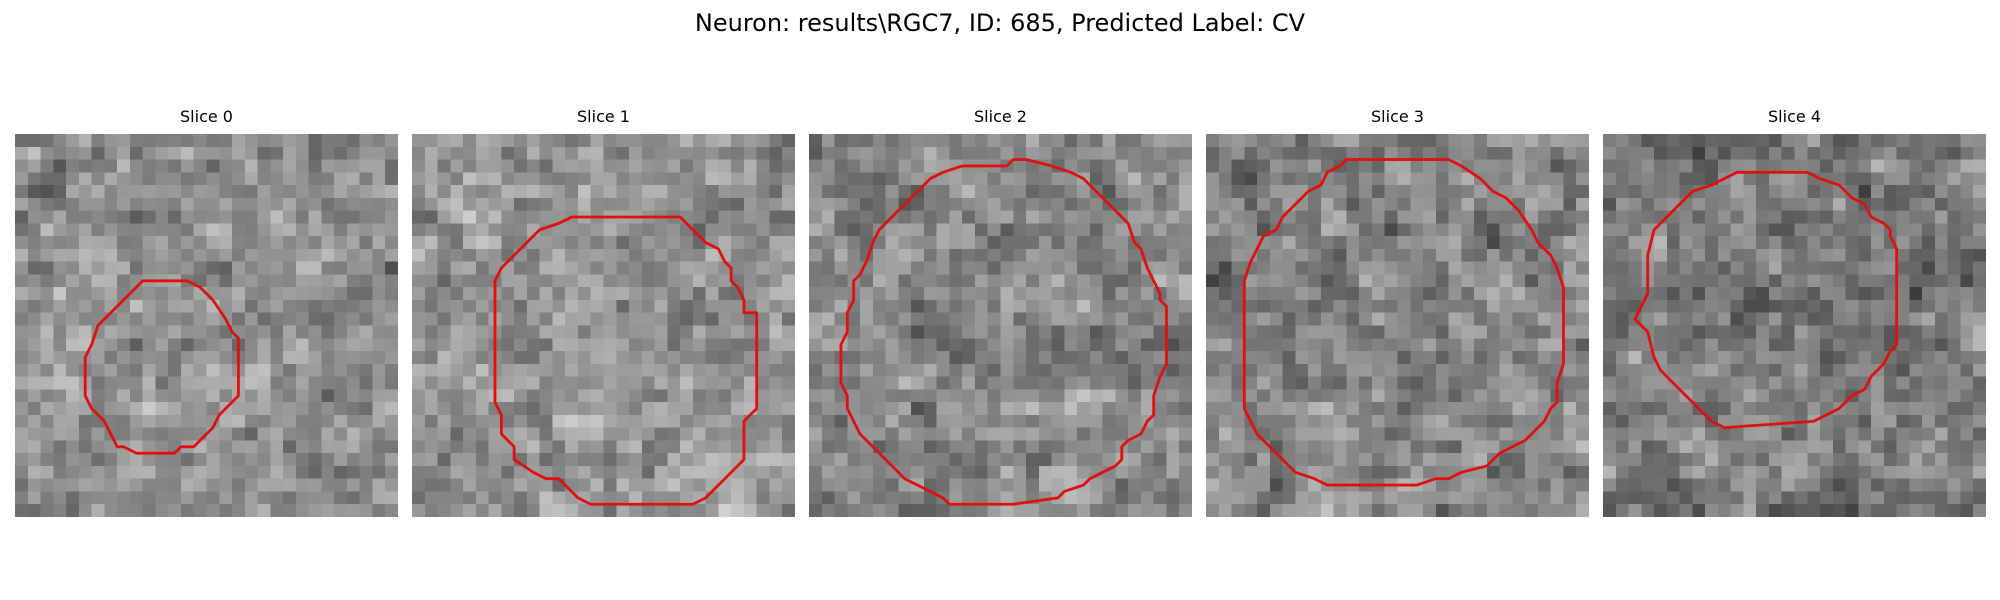  I want to click on slice-title-1: Slice 1, so click(603, 116).